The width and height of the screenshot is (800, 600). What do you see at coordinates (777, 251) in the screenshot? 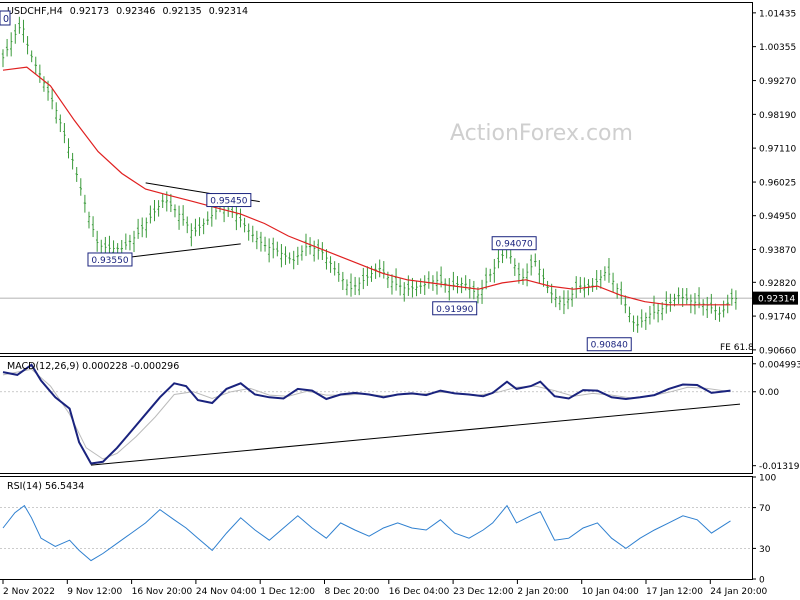
I see `price-y-tick-label: 0.93870` at bounding box center [777, 251].